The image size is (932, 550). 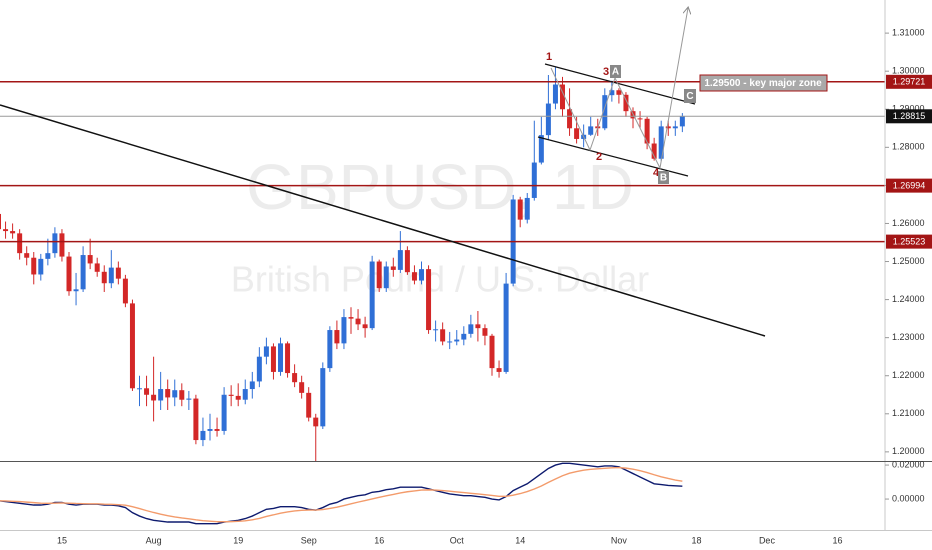 I want to click on zone-box, so click(x=763, y=83).